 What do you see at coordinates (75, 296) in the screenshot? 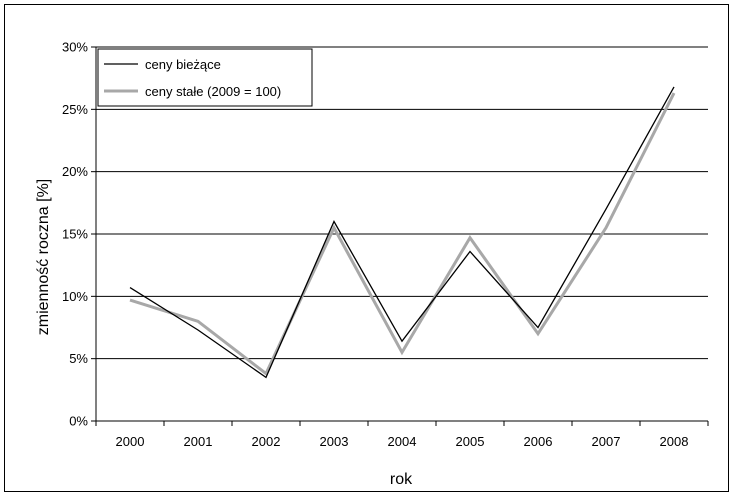
I see `y-tick-label: 10%` at bounding box center [75, 296].